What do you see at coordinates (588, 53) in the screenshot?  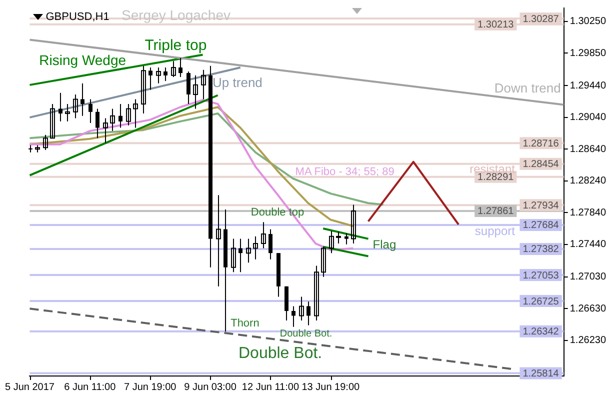 I see `y-tick-label: 1.29850` at bounding box center [588, 53].